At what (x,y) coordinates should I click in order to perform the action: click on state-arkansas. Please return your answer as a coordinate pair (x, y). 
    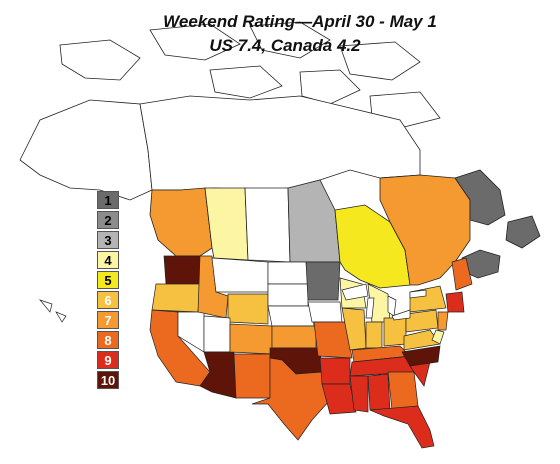
    Looking at the image, I should click on (335, 371).